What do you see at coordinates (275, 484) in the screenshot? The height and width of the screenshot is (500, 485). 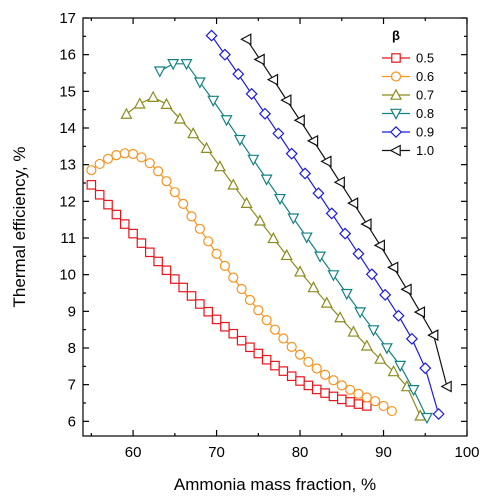 I see `x-axis-title: Ammonia mass fraction, %` at bounding box center [275, 484].